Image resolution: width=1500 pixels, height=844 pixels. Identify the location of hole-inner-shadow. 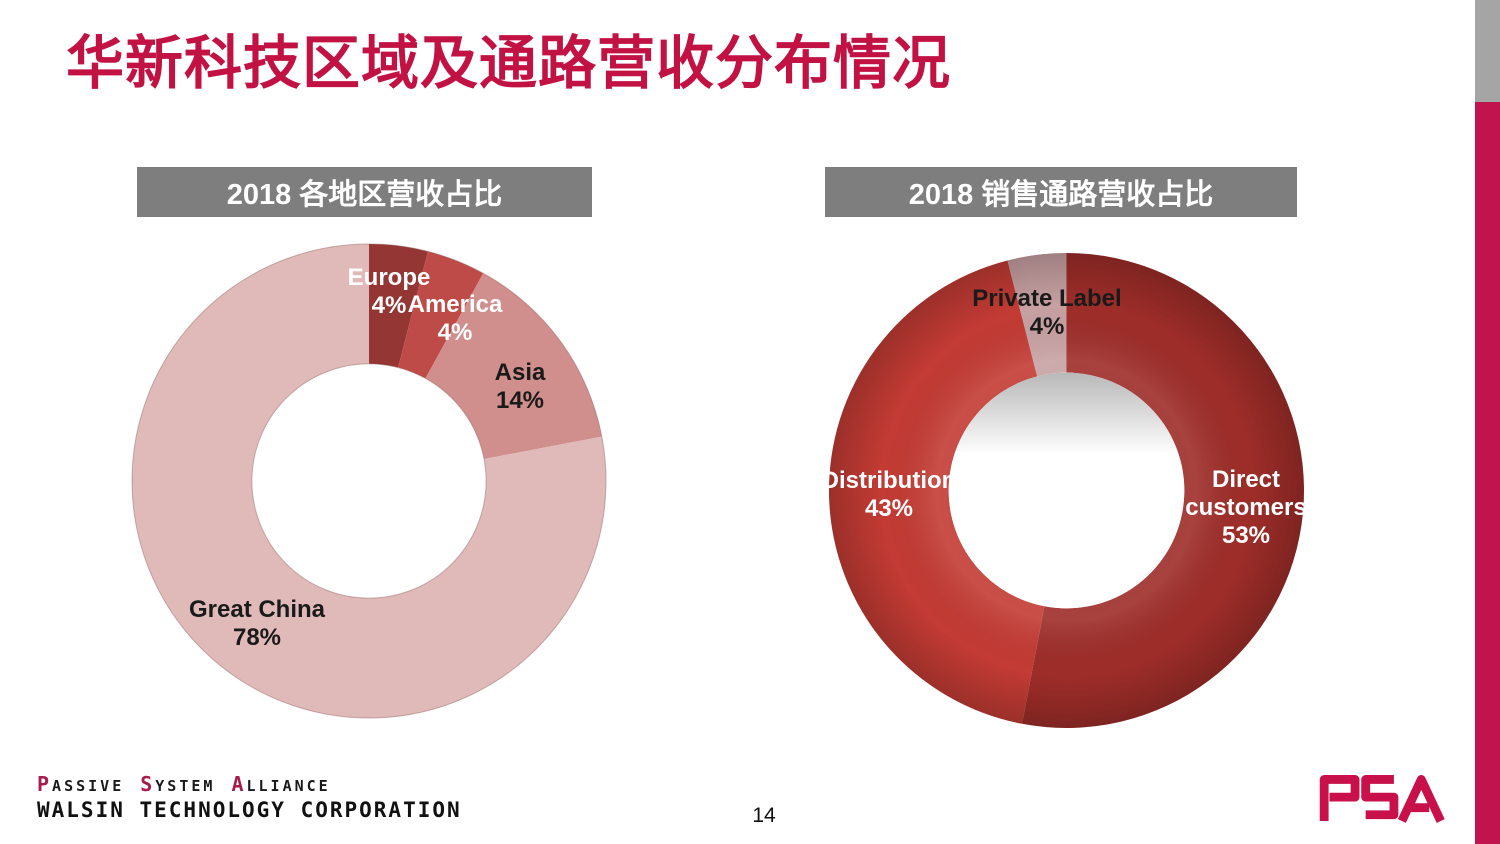
(1066, 490).